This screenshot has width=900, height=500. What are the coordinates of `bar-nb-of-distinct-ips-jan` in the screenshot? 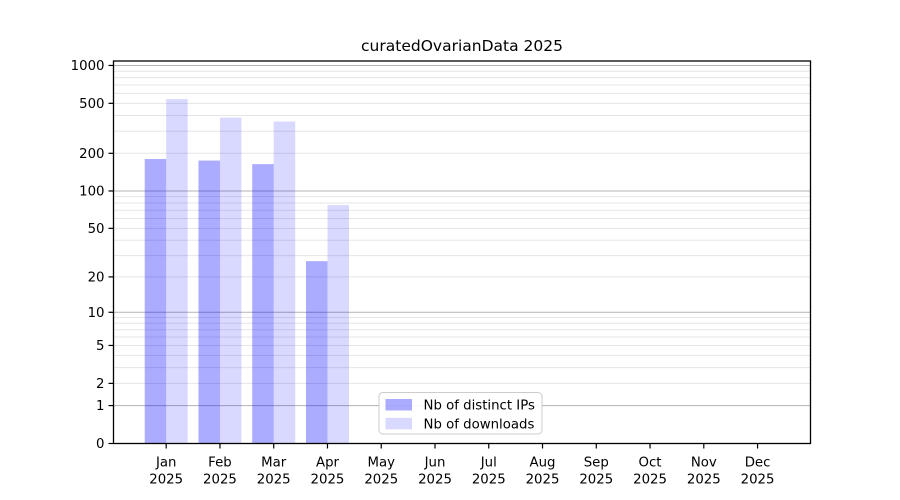 It's located at (155, 301).